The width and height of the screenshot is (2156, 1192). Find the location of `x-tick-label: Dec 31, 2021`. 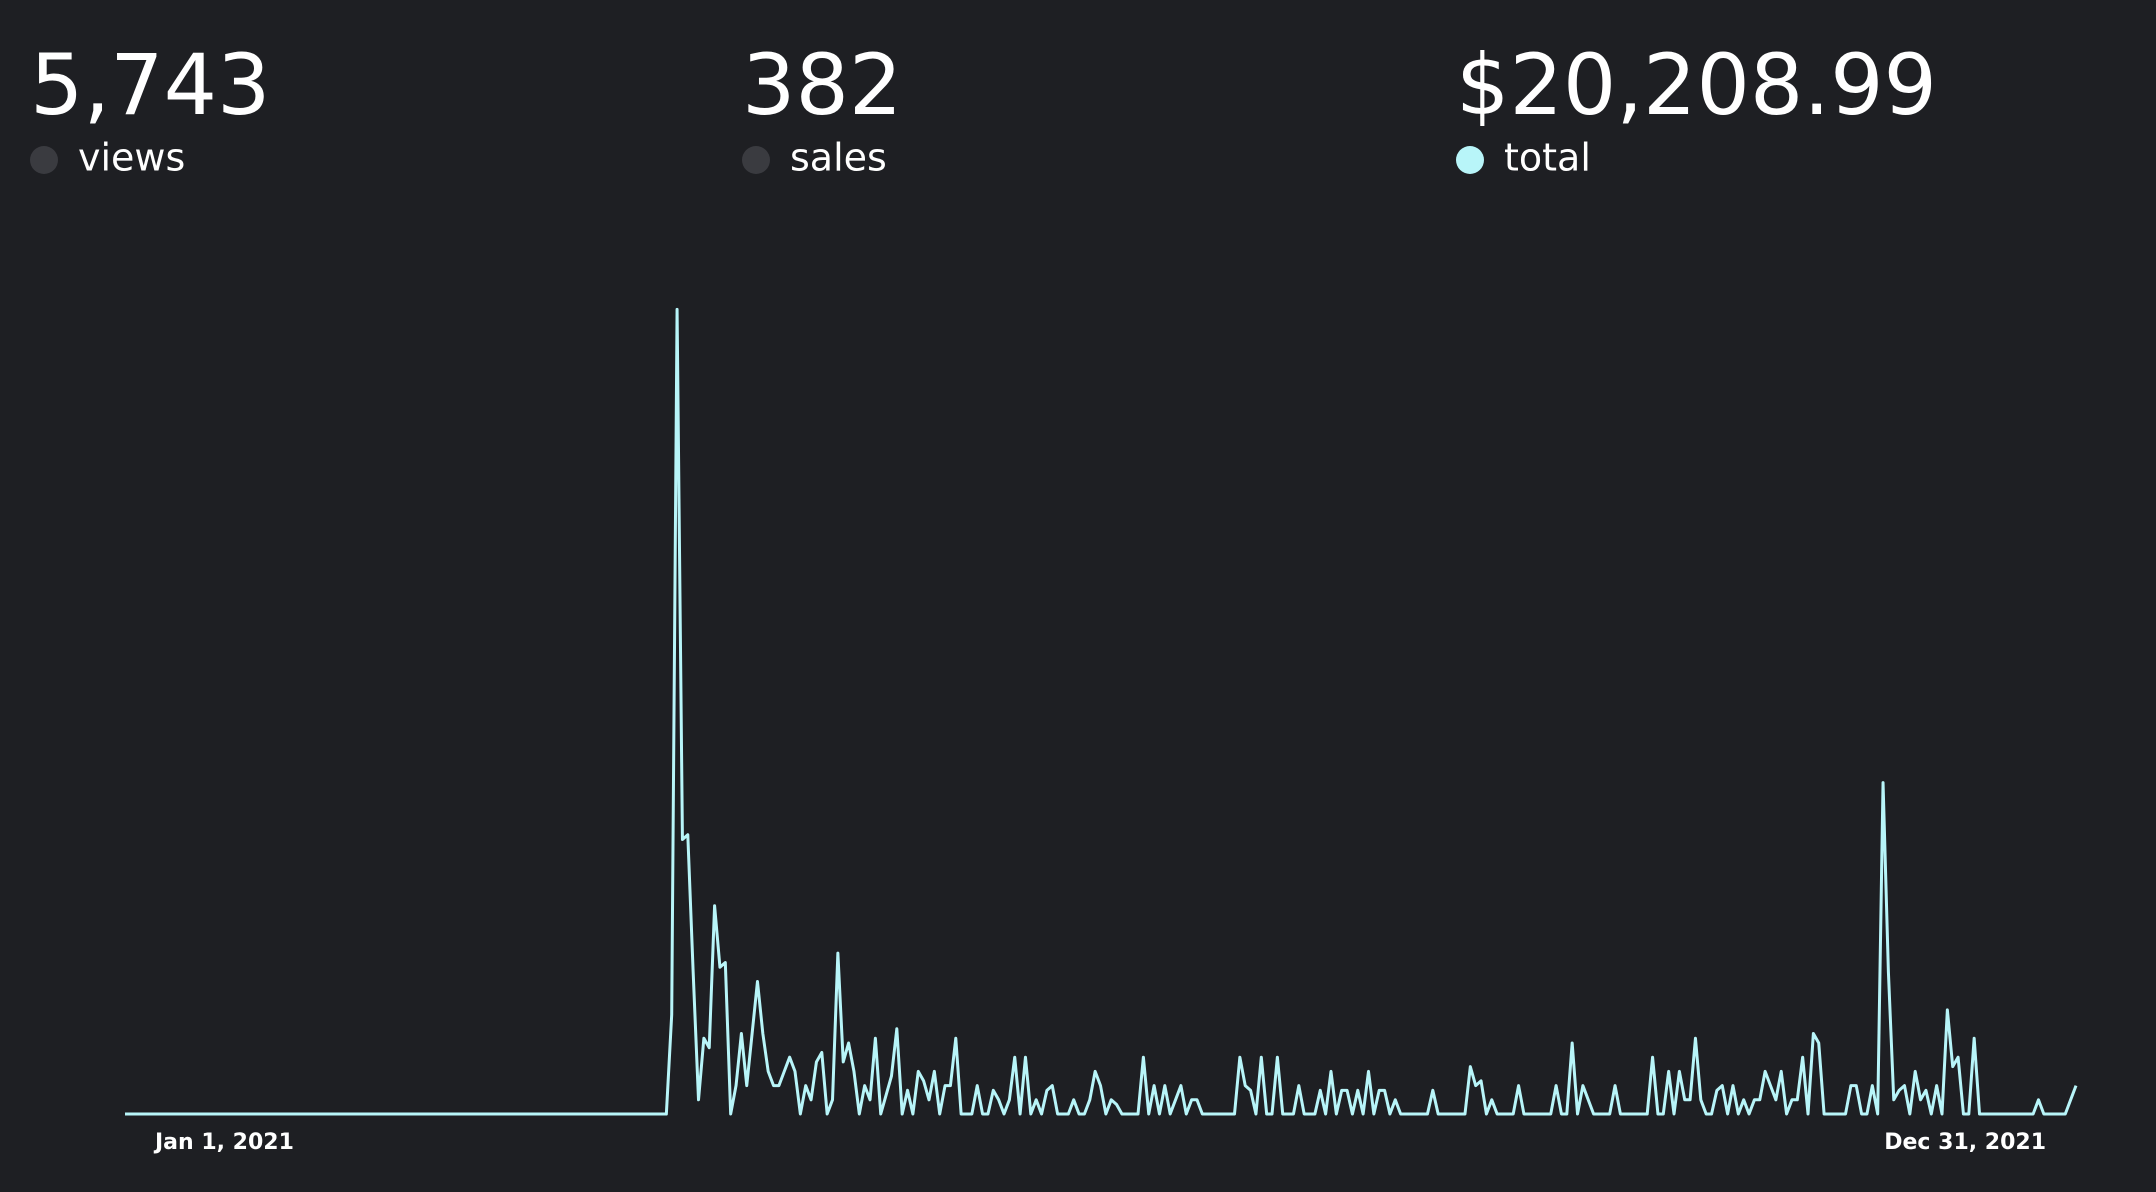

x-tick-label: Dec 31, 2021 is located at coordinates (1965, 1142).